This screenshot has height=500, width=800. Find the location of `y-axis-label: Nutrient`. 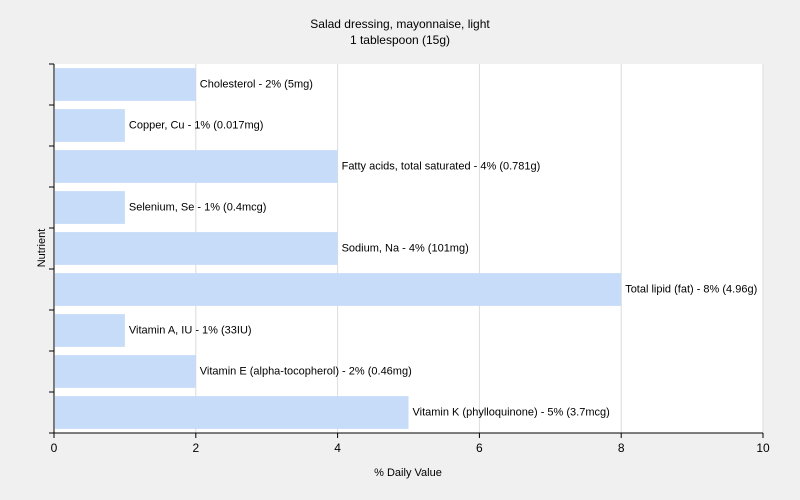

y-axis-label: Nutrient is located at coordinates (42, 248).